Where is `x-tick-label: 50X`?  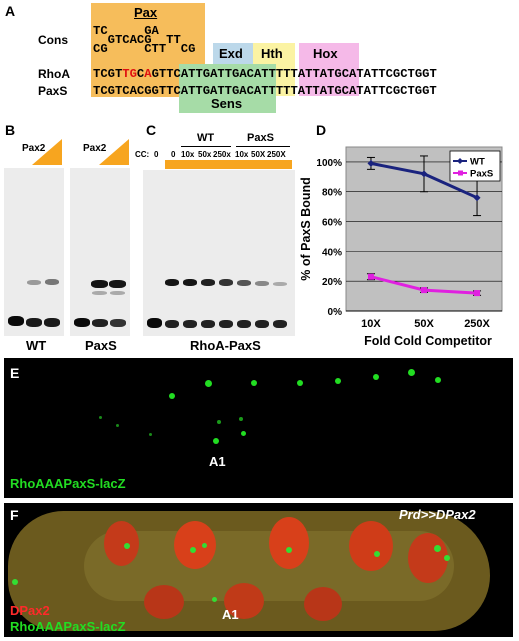 x-tick-label: 50X is located at coordinates (424, 324).